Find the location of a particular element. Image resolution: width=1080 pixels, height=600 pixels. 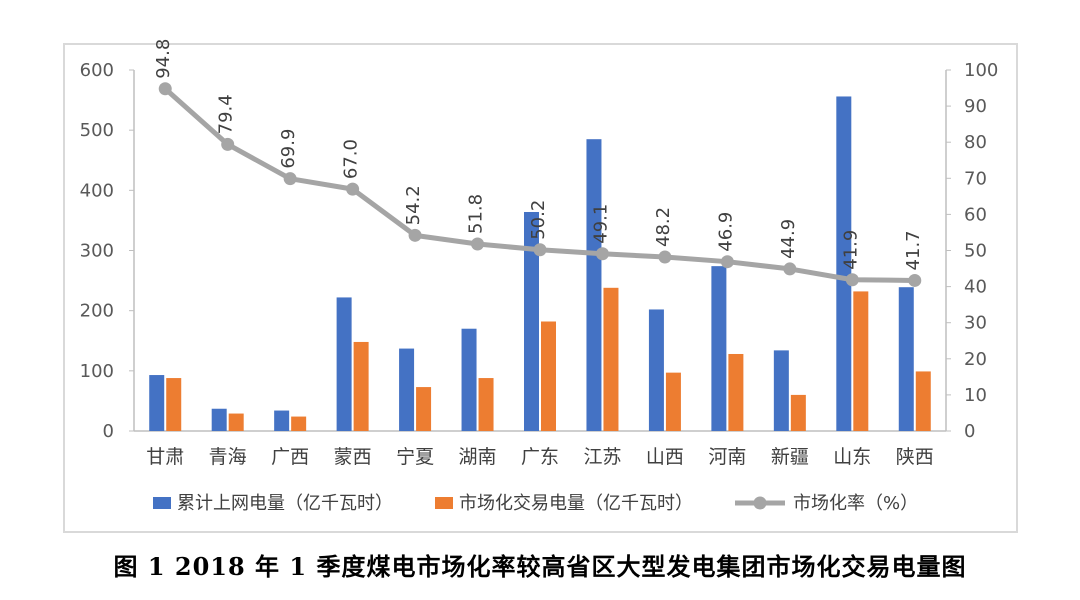

figure-caption: 图 1 2018 年 1 季度煤电市场化率较高省区大型发电集团市场化交易电量图 is located at coordinates (540, 566).